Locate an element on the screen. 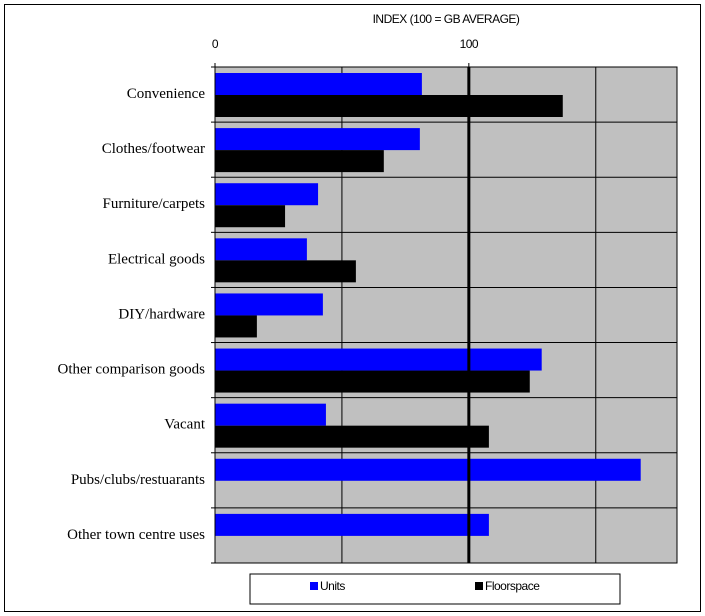 The height and width of the screenshot is (616, 705). y-tick-label: DIY/hardware is located at coordinates (161, 314).